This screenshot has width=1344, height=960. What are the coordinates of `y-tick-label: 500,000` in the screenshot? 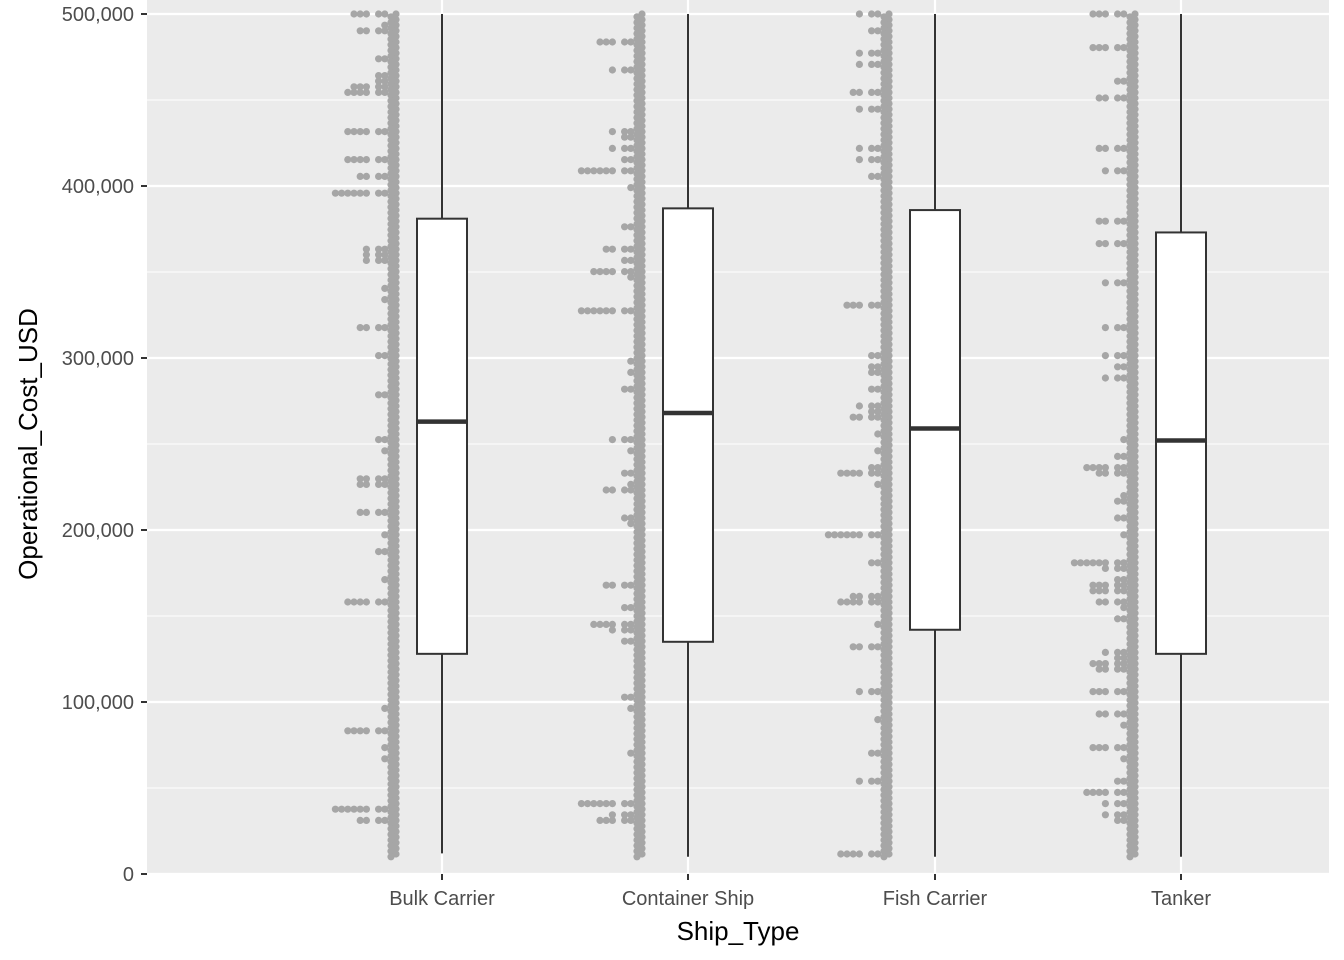 It's located at (98, 15).